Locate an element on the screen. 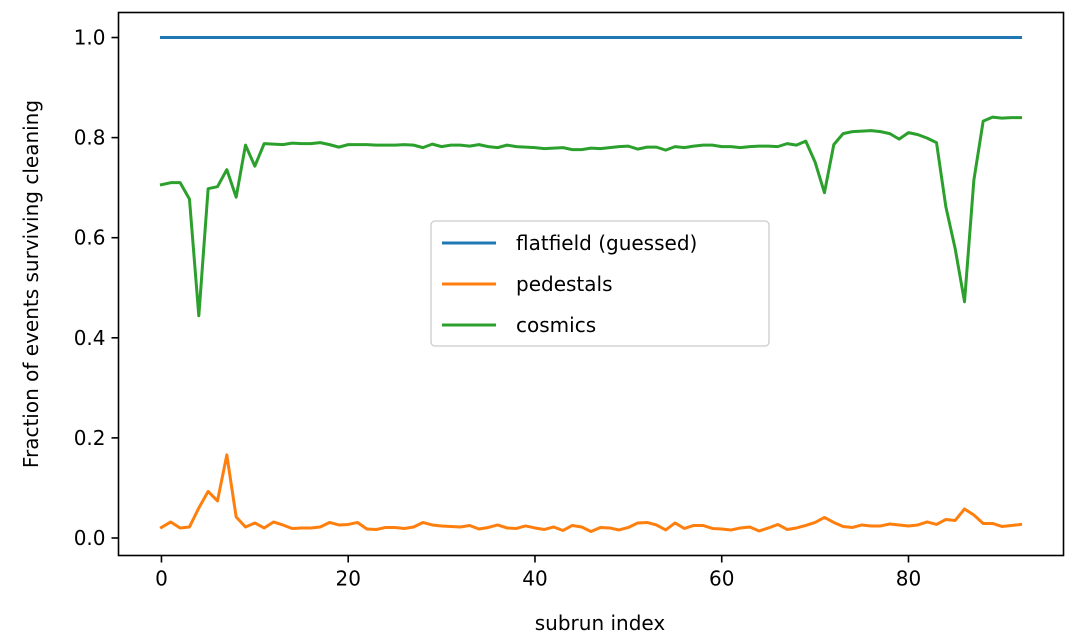 The width and height of the screenshot is (1072, 639). legend-label-pedestals: pedestals is located at coordinates (564, 284).